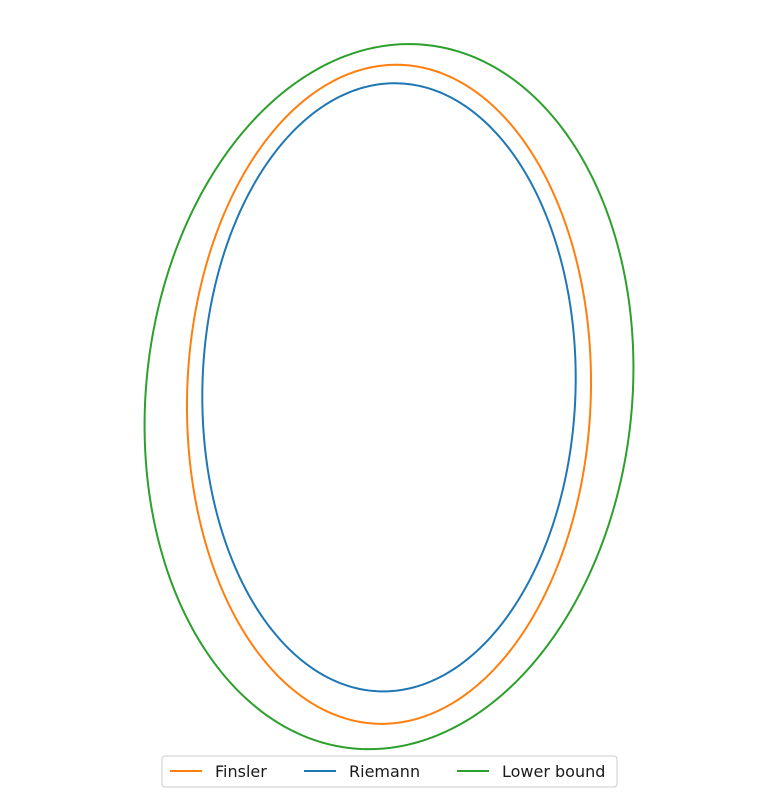  Describe the element at coordinates (553, 771) in the screenshot. I see `legend-label-lower-bound: Lower bound` at that location.